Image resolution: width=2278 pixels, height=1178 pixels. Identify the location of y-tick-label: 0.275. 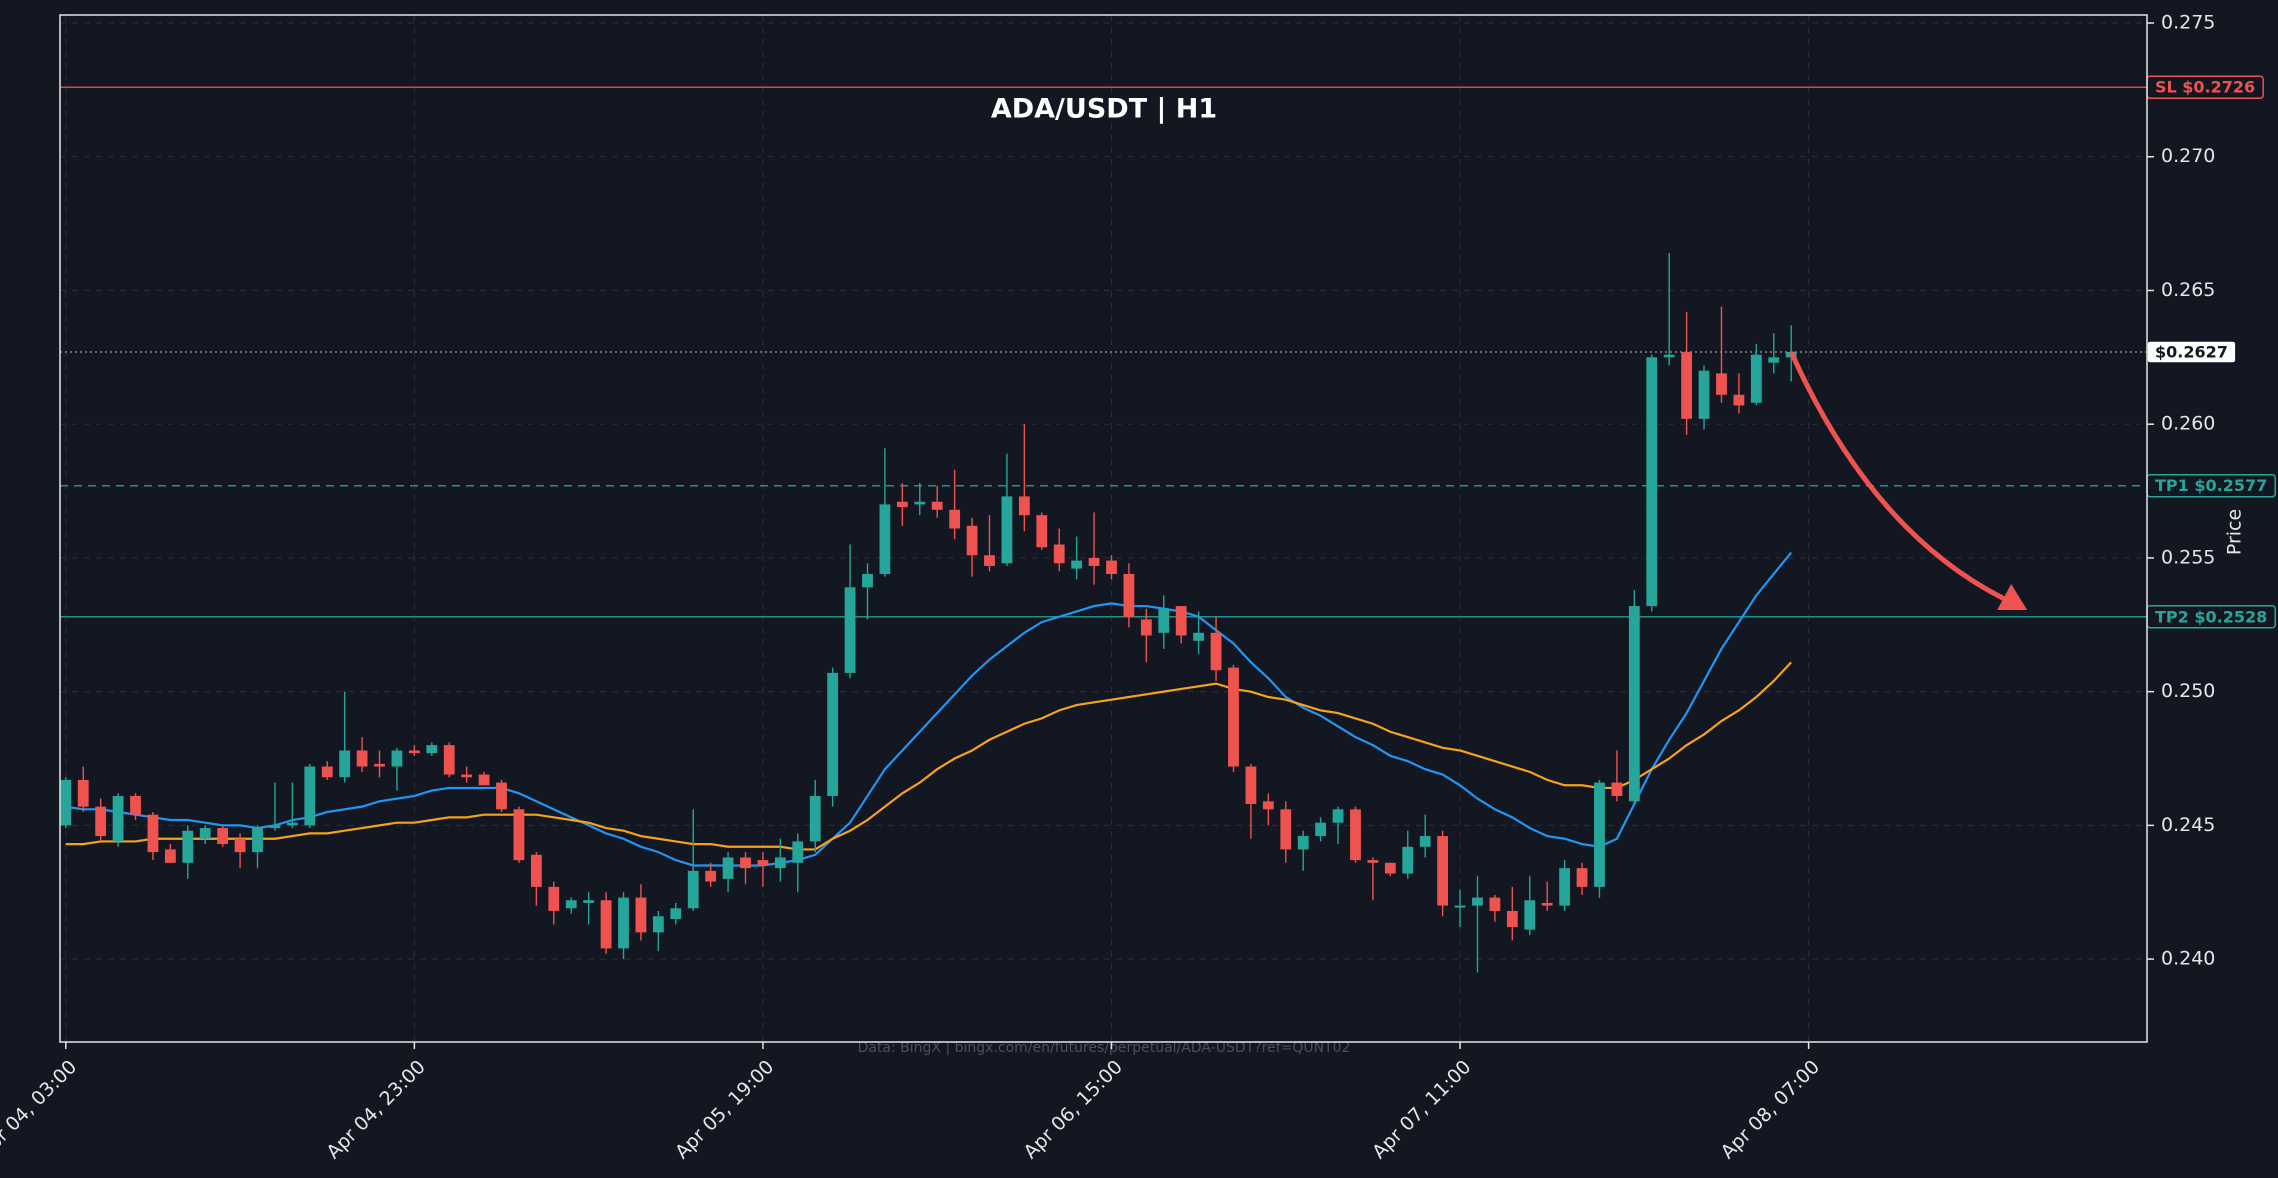
(2188, 23).